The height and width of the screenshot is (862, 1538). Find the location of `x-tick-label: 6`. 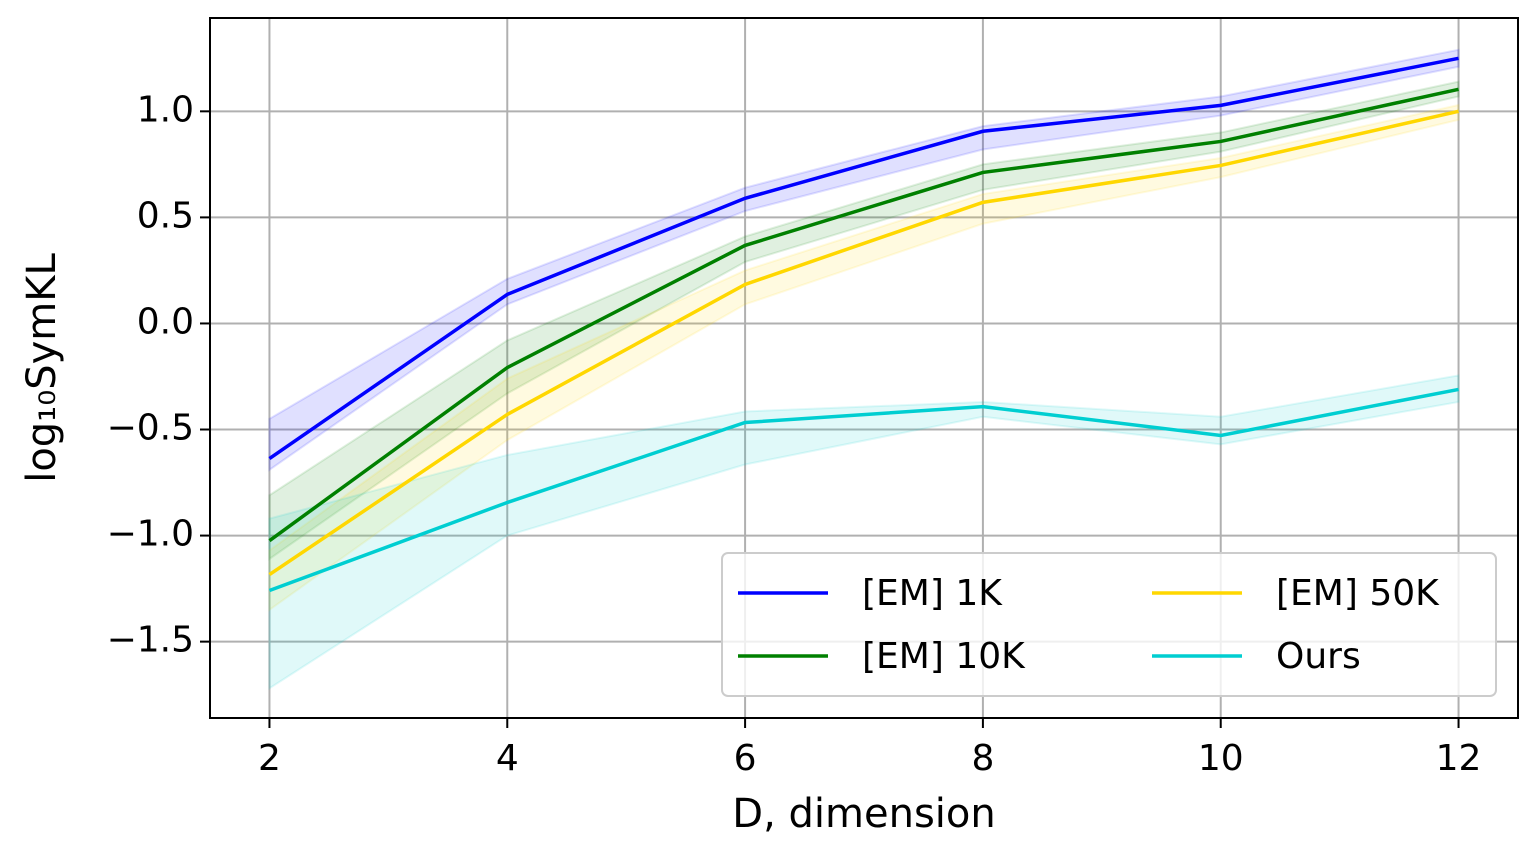

x-tick-label: 6 is located at coordinates (745, 758).